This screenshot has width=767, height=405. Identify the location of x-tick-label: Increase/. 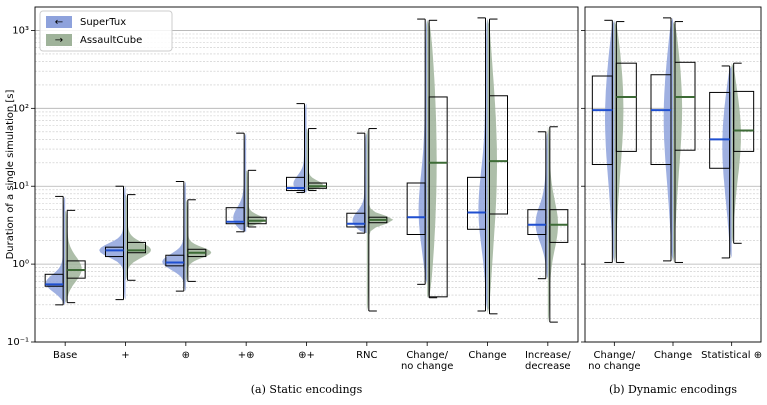
(548, 355).